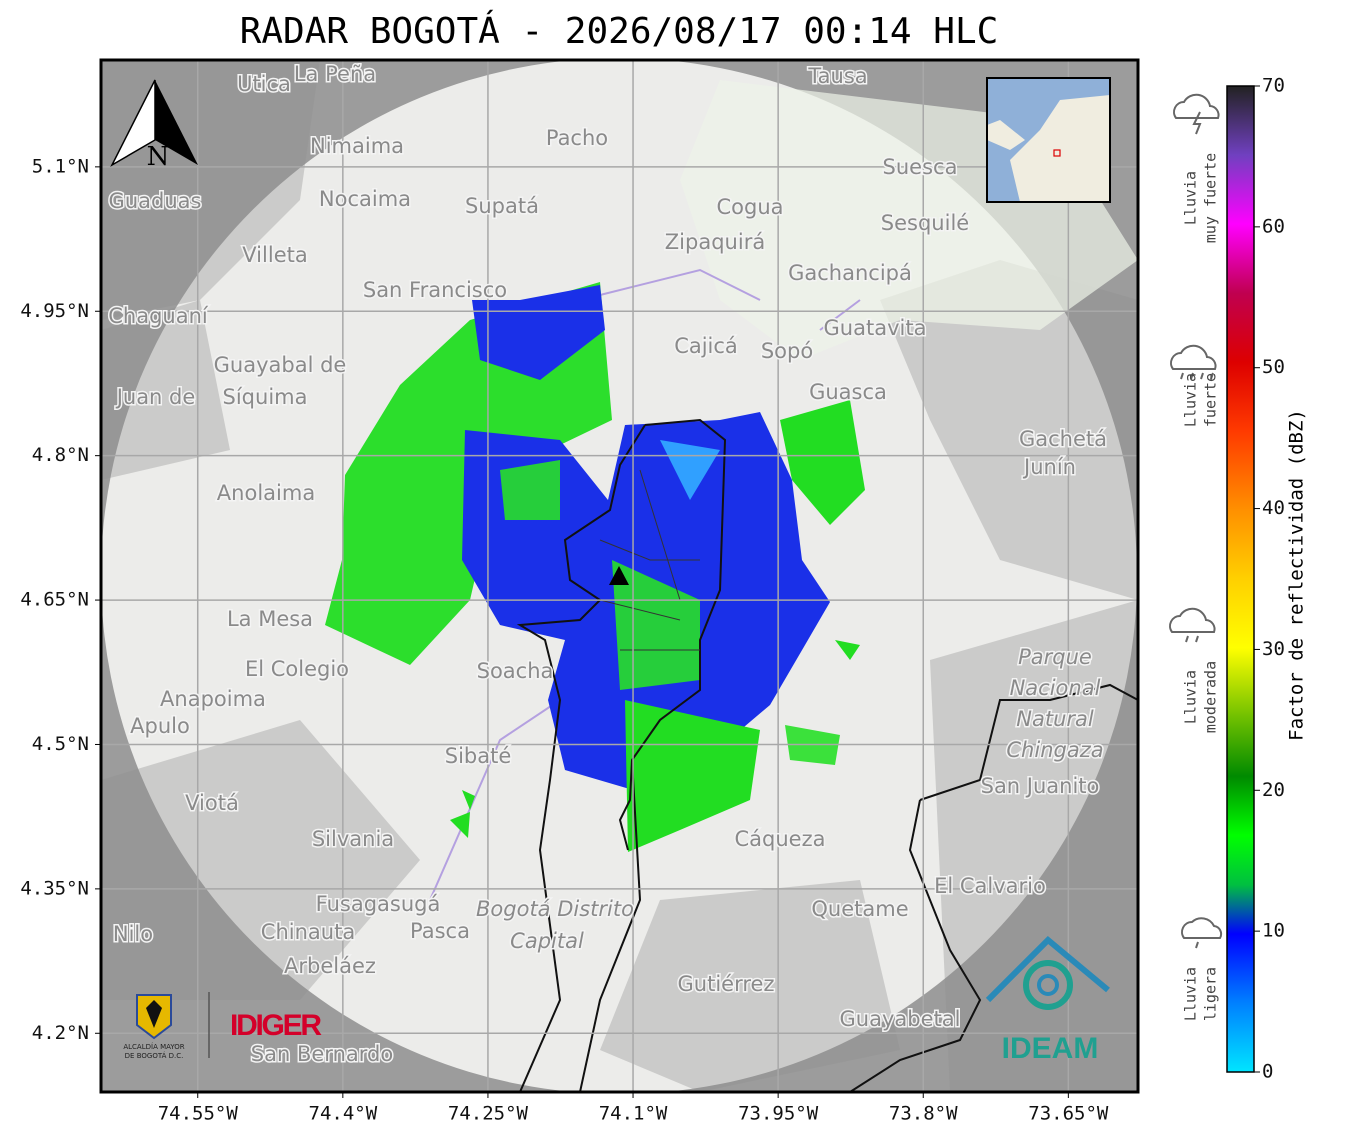 This screenshot has width=1349, height=1139. I want to click on lat-tick-label: 4.5°N, so click(60, 744).